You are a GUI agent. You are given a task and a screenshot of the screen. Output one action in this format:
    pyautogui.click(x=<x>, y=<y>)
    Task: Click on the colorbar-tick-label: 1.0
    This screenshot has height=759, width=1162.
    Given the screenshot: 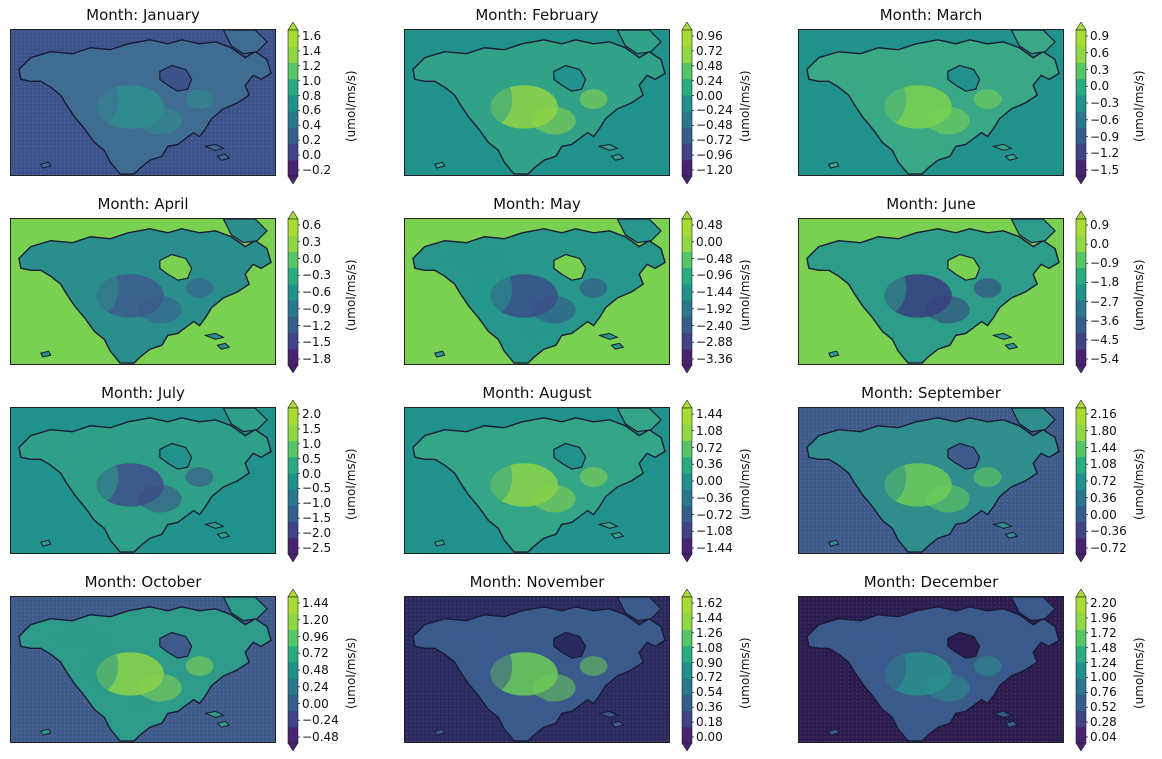 What is the action you would take?
    pyautogui.click(x=312, y=443)
    